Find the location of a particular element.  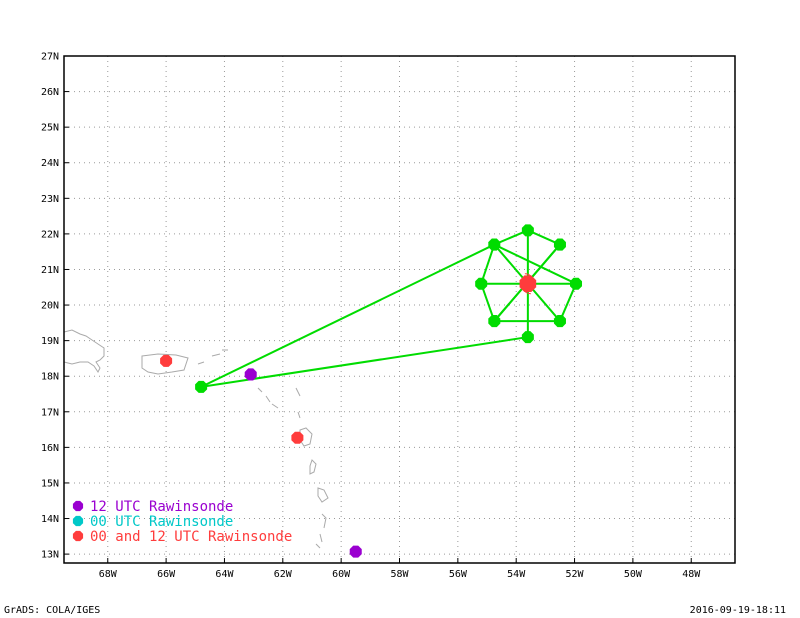

storm-center is located at coordinates (528, 284).